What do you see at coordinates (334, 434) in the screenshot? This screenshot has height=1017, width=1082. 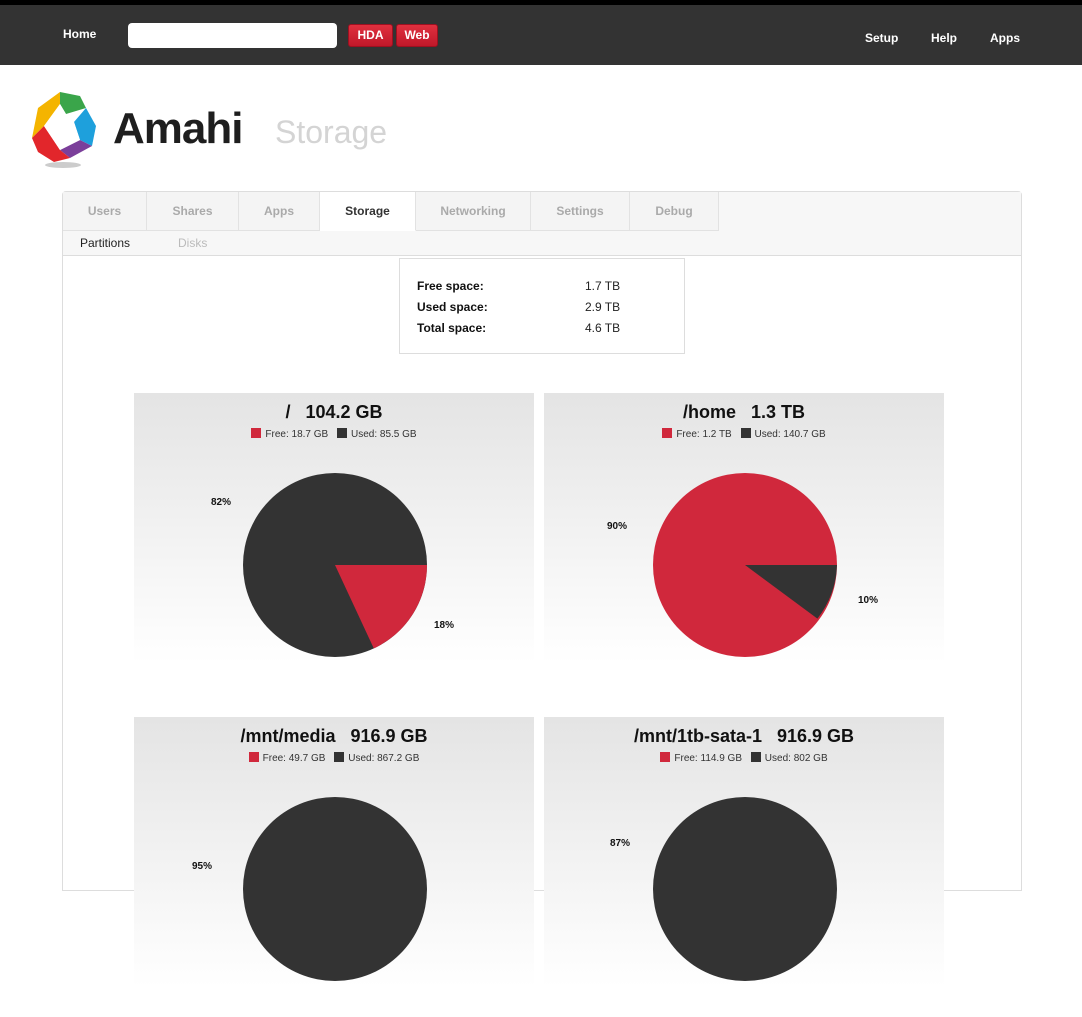 I see `chart-legend: Free: 18.7 GB Used: 85.5 GB` at bounding box center [334, 434].